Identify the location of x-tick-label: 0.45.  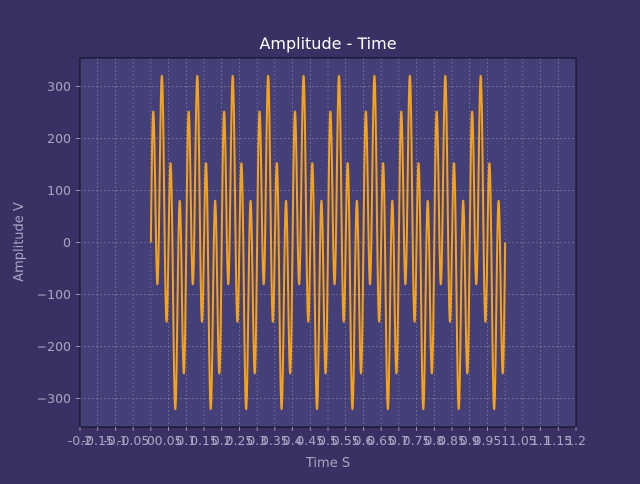
(310, 440).